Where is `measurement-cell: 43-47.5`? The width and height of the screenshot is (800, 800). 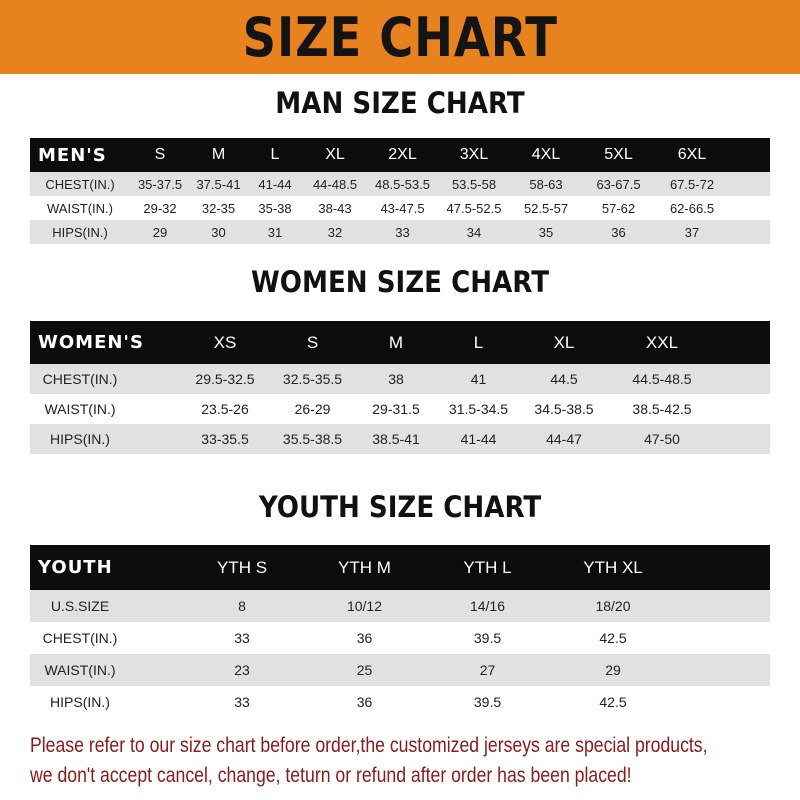 measurement-cell: 43-47.5 is located at coordinates (402, 208).